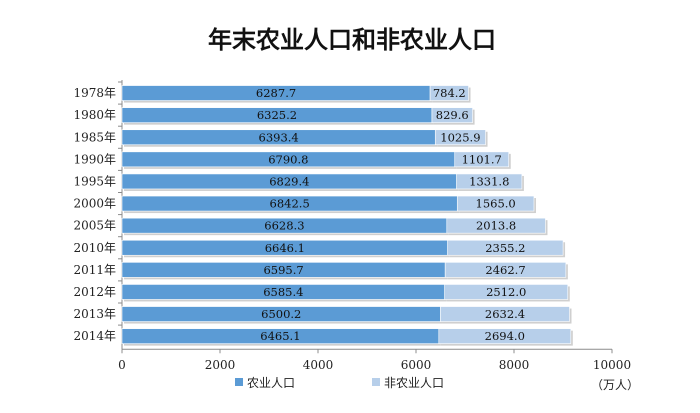 The image size is (700, 413). Describe the element at coordinates (94, 159) in the screenshot. I see `category-label: 1990年` at that location.